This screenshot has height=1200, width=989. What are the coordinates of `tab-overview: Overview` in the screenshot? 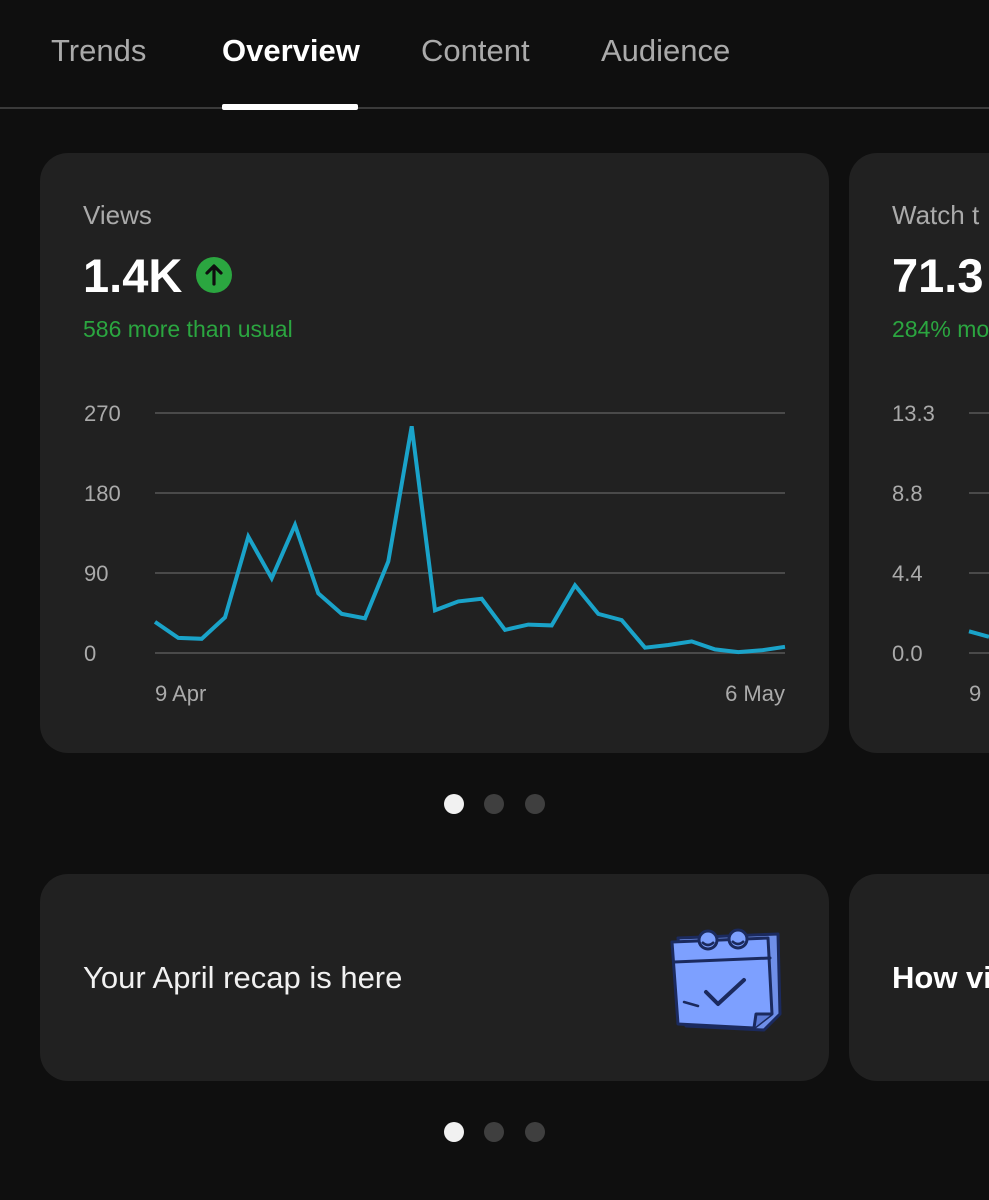 It's located at (291, 50).